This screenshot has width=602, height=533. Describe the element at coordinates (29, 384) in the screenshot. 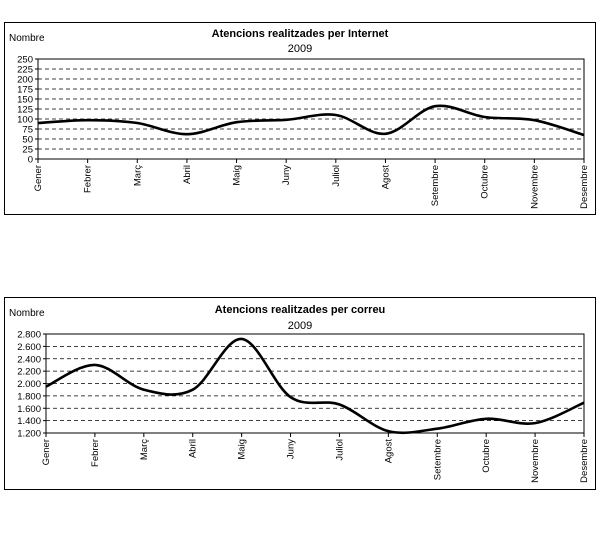

I see `y-tick-label: 2.000` at that location.